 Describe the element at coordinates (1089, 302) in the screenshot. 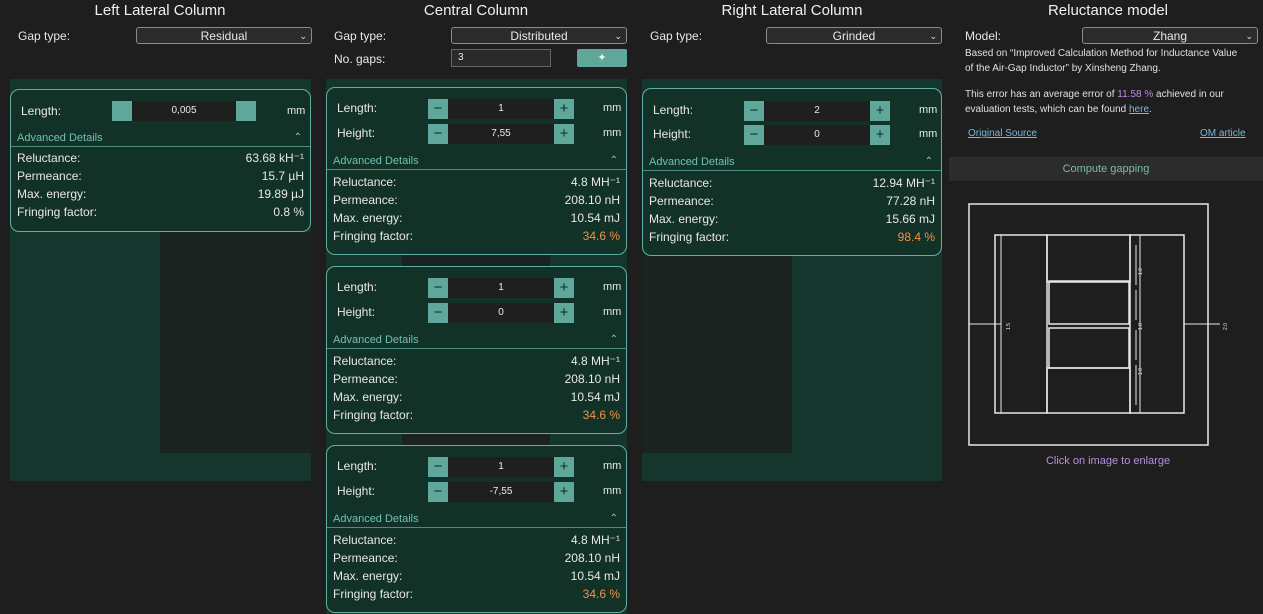

I see `center-upper-window` at that location.